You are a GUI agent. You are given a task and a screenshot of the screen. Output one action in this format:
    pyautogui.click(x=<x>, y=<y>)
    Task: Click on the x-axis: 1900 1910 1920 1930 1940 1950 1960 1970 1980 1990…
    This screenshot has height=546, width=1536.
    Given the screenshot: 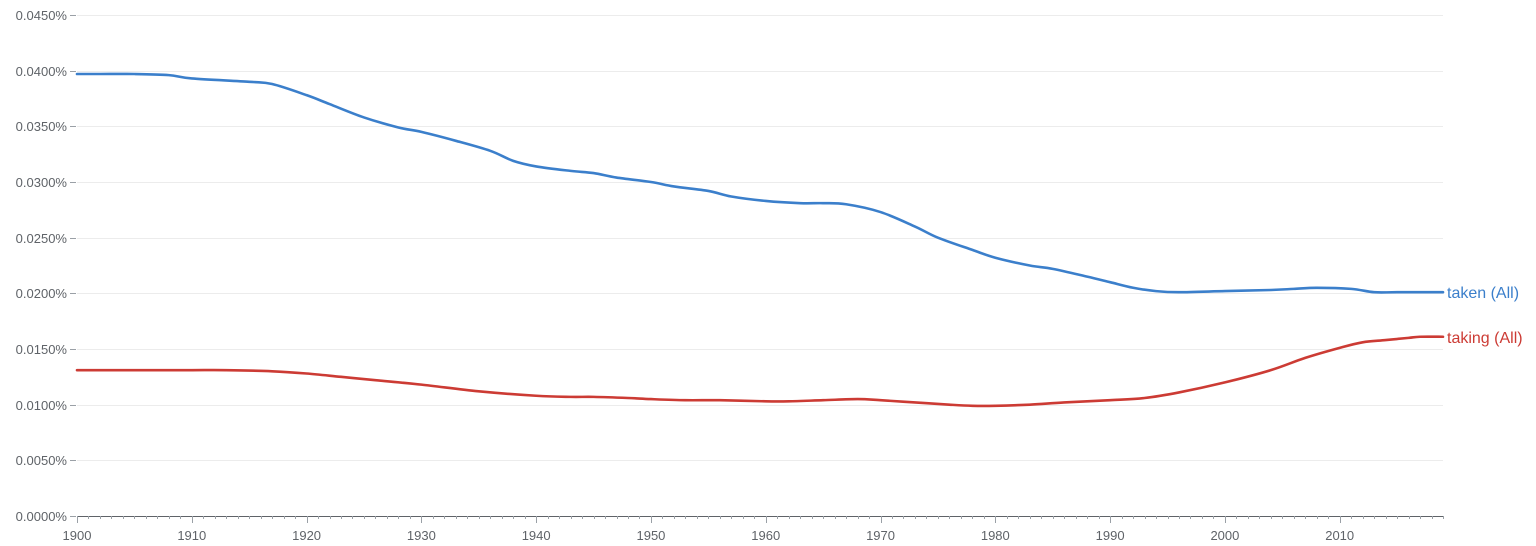 What is the action you would take?
    pyautogui.click(x=753, y=529)
    